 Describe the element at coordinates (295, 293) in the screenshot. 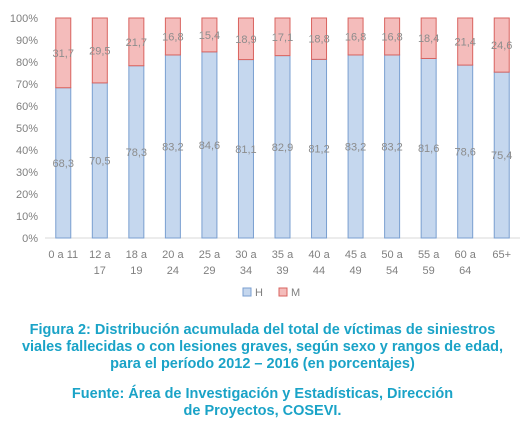

I see `legend-label: M` at that location.